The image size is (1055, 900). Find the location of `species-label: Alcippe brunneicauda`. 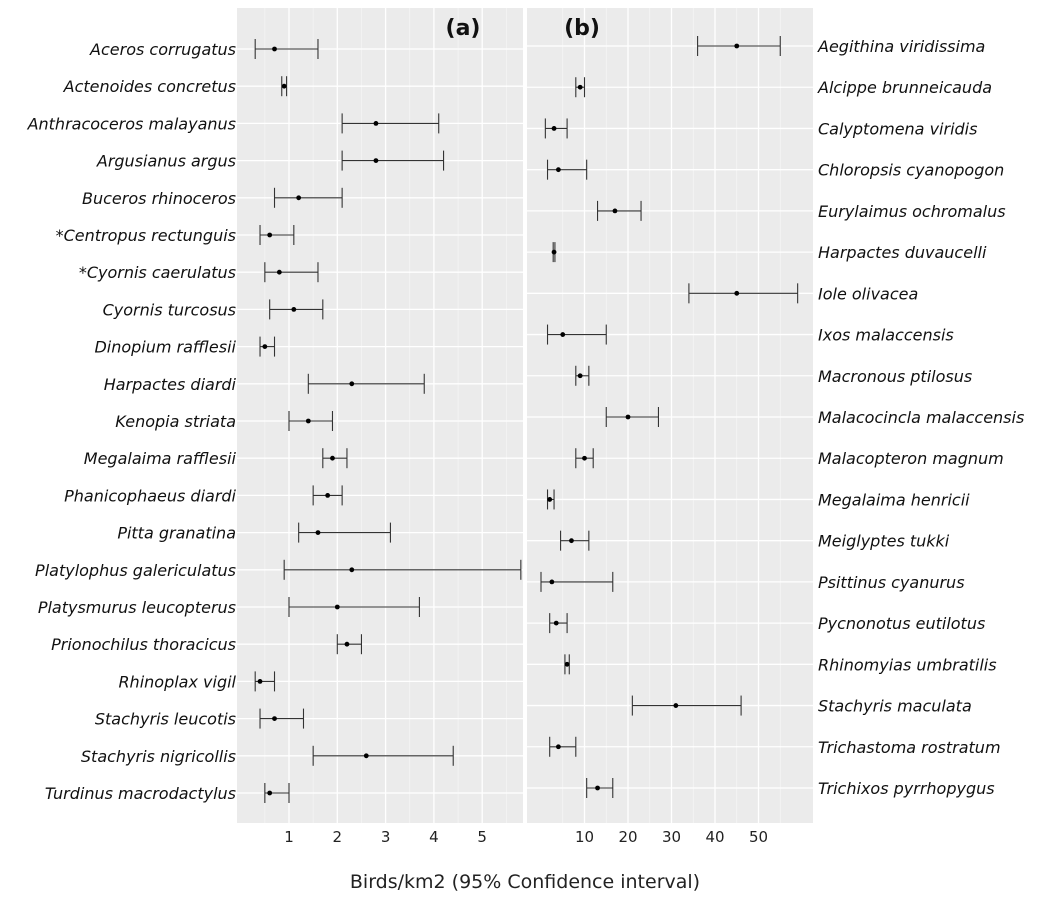

species-label: Alcippe brunneicauda is located at coordinates (904, 87).